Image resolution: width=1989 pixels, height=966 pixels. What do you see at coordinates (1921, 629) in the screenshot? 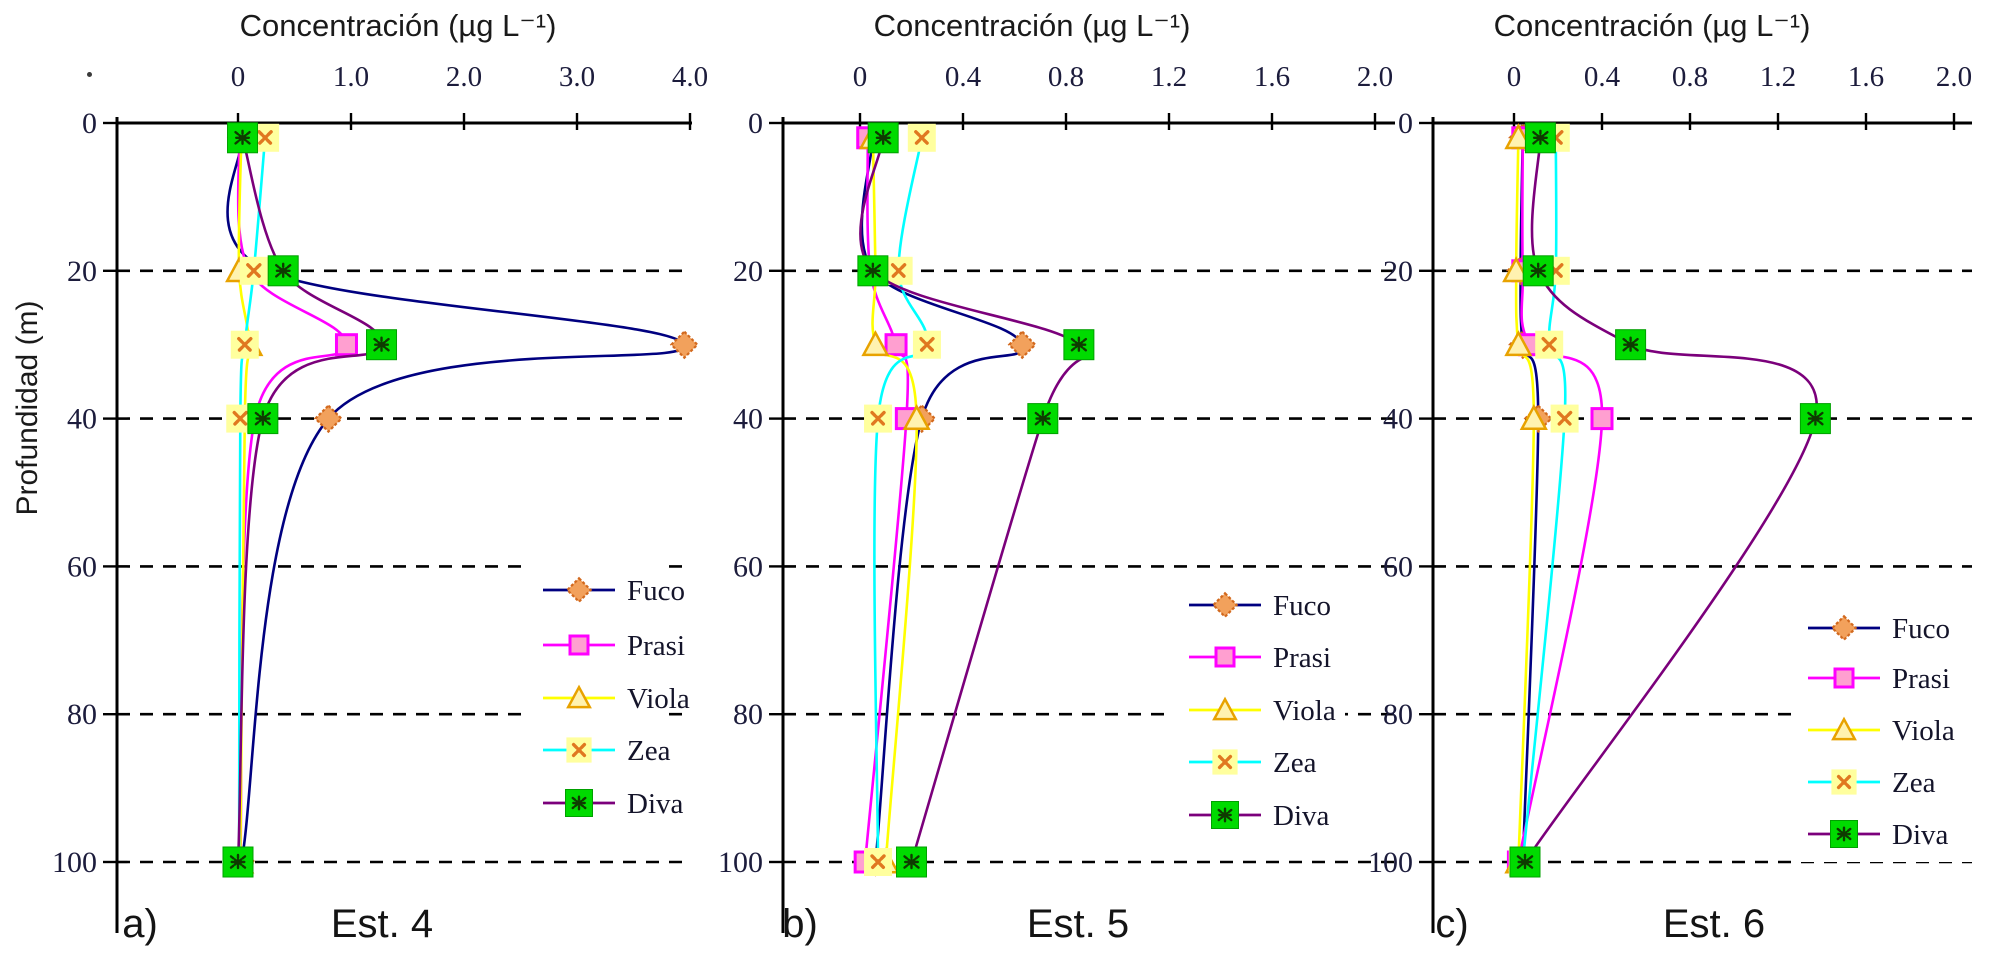
I see `legend-label-fuco: Fuco` at bounding box center [1921, 629].